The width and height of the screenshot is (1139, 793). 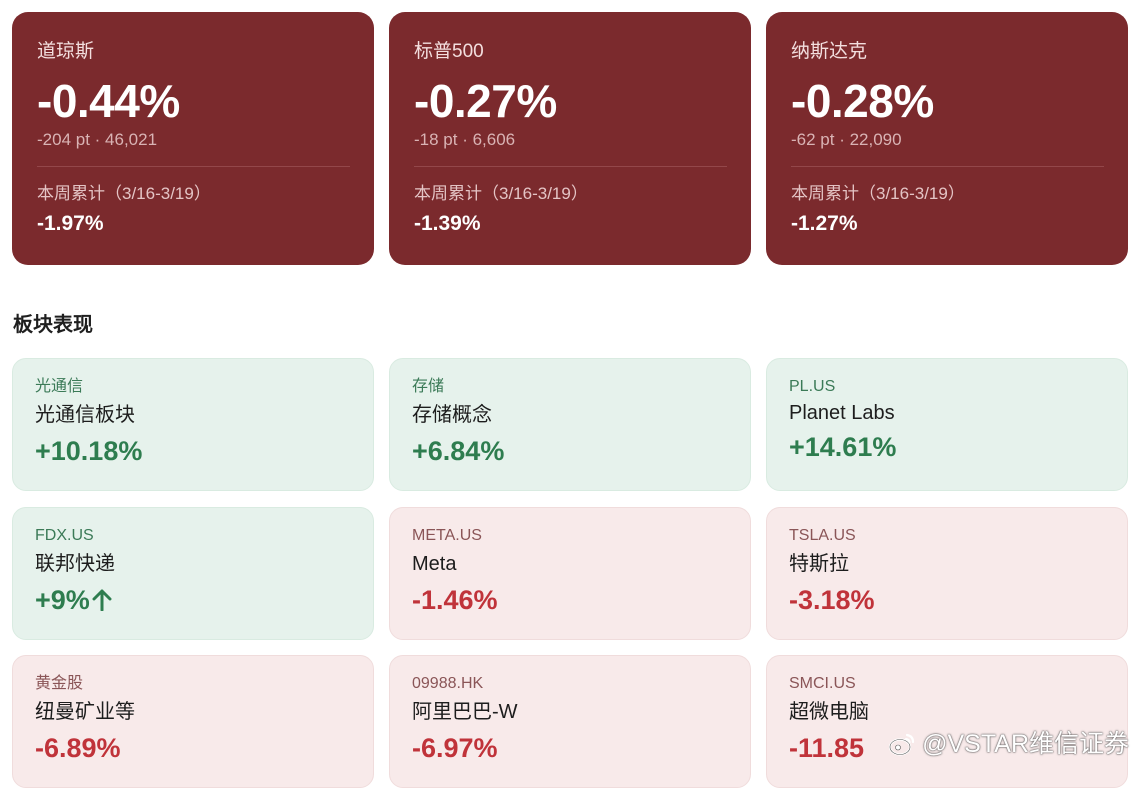 I want to click on sector-name: Meta, so click(x=434, y=564).